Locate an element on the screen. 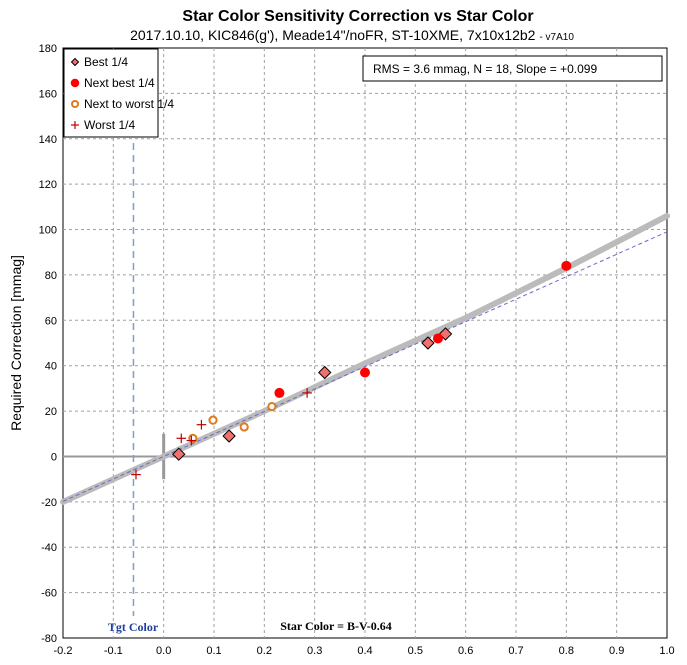 This screenshot has width=687, height=665. y-tick-label: 60 is located at coordinates (51, 321).